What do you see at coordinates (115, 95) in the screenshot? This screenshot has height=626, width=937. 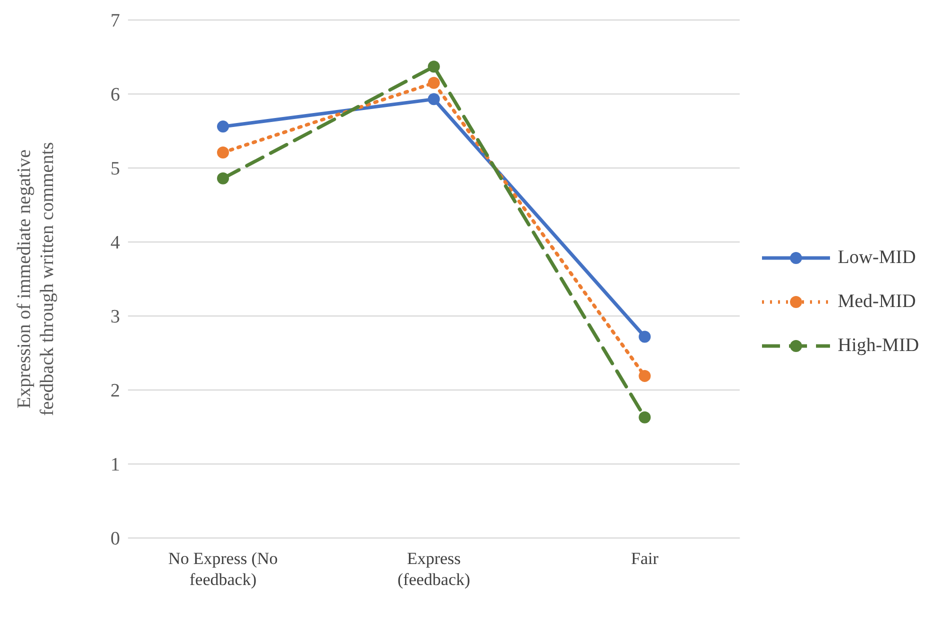 I see `y-tick-label: 6` at bounding box center [115, 95].